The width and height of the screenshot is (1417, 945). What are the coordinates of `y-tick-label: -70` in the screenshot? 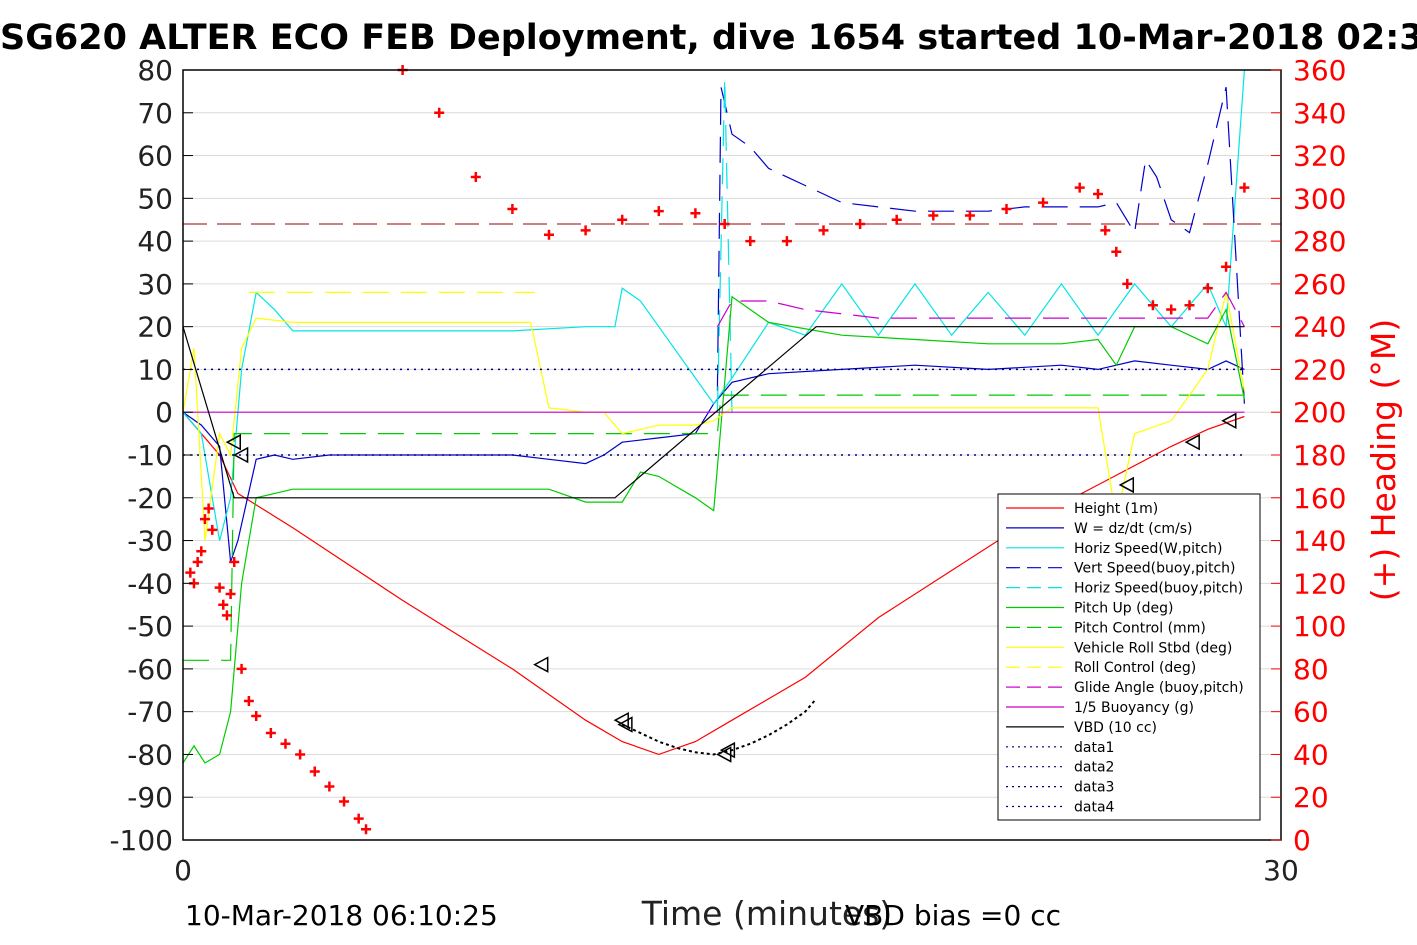 It's located at (150, 712).